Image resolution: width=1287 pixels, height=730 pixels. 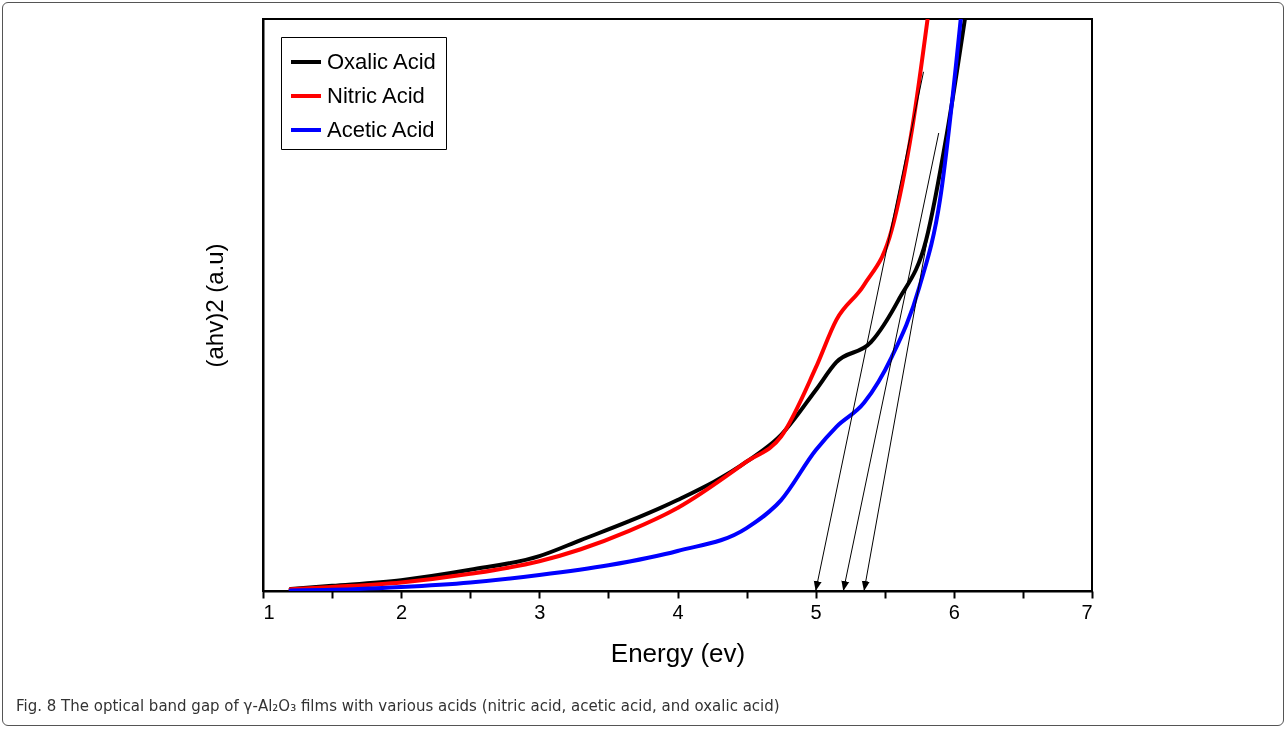 What do you see at coordinates (1087, 611) in the screenshot?
I see `x-tick-label: 7` at bounding box center [1087, 611].